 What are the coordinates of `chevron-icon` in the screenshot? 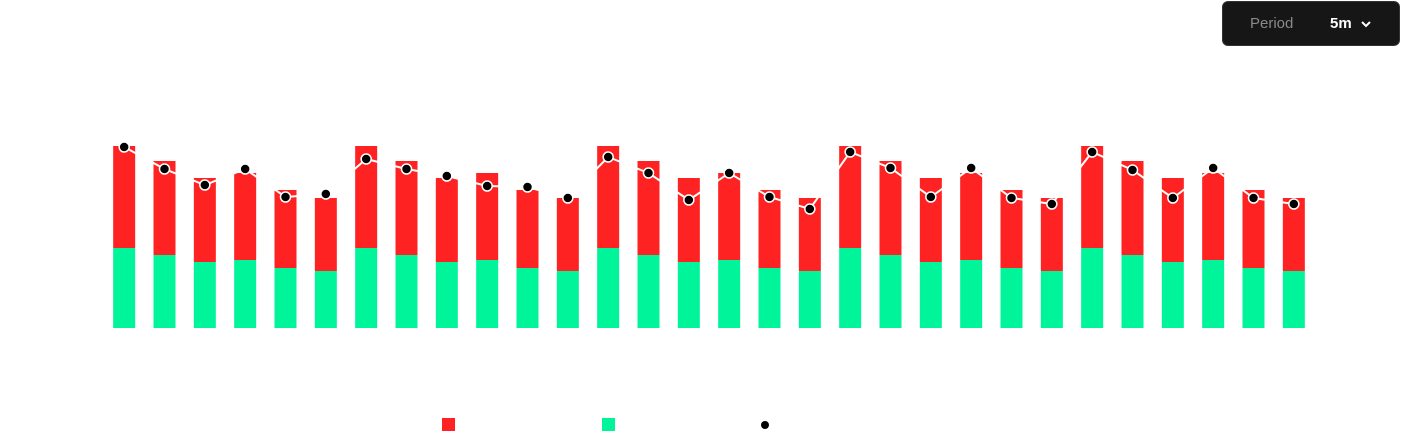 It's located at (1365, 23).